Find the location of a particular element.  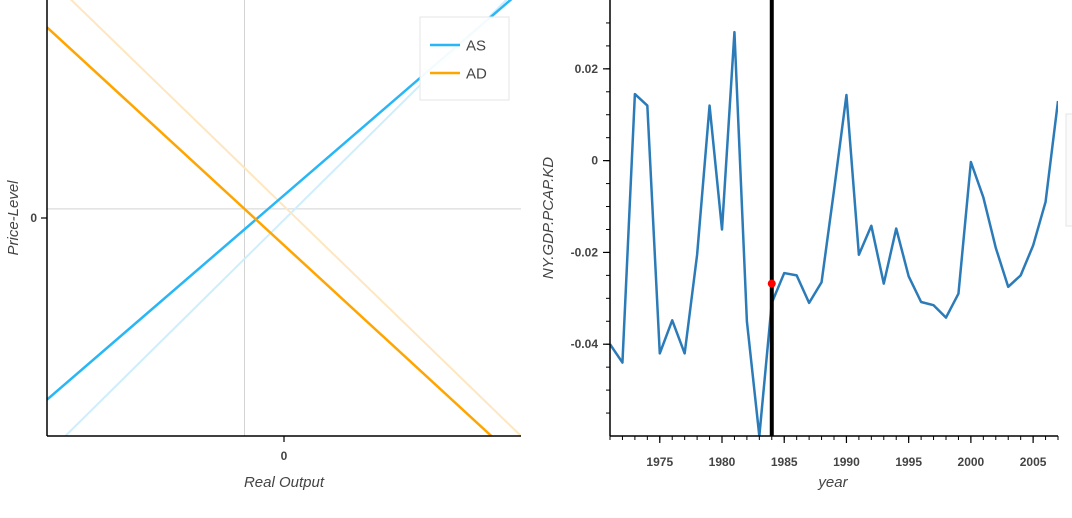

clipped-widget-edge is located at coordinates (1068, 170).